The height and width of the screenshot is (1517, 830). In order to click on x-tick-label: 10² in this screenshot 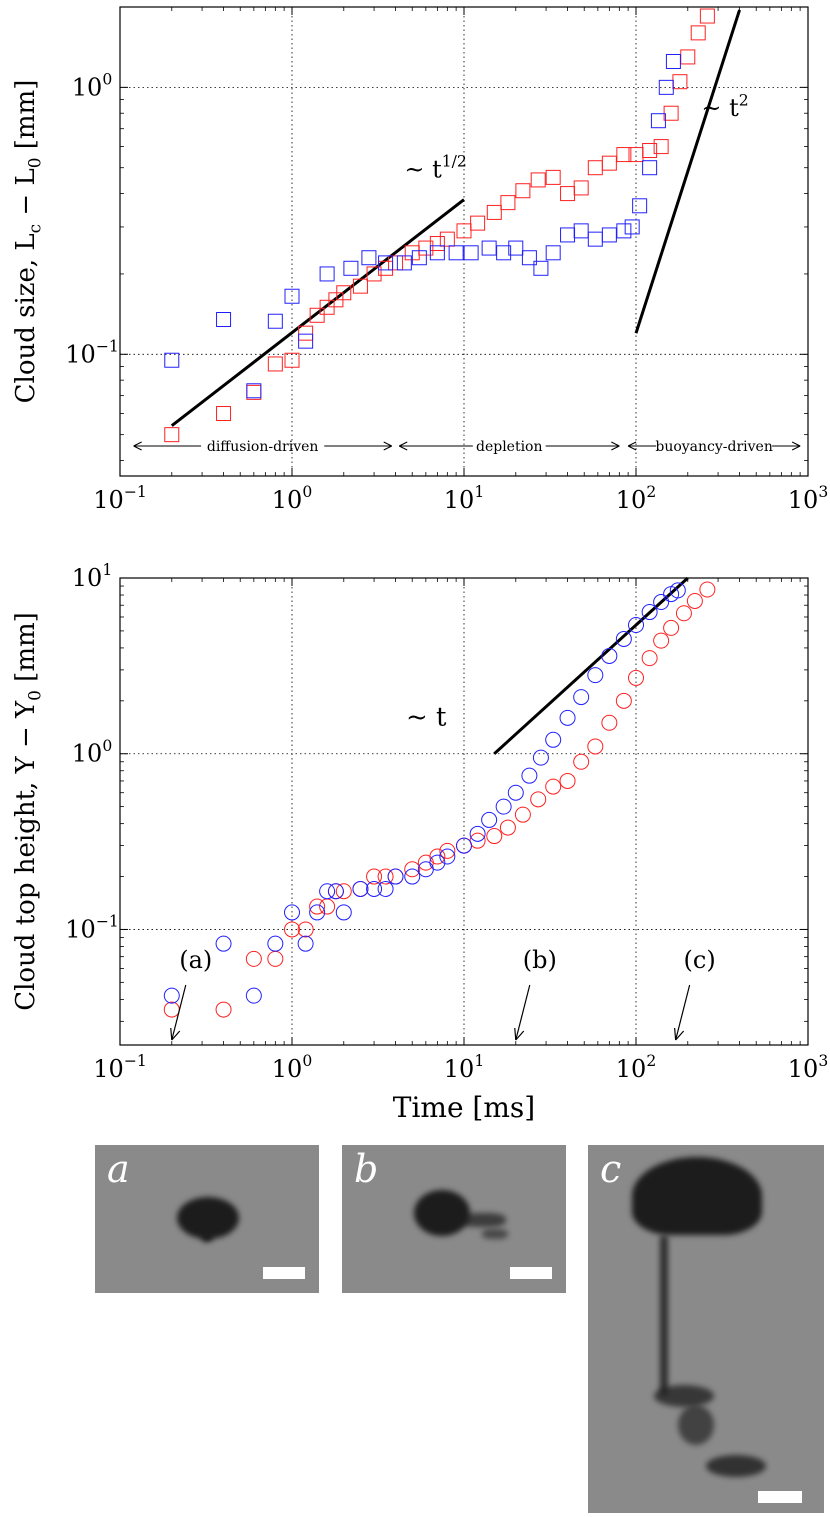, I will do `click(636, 1067)`.